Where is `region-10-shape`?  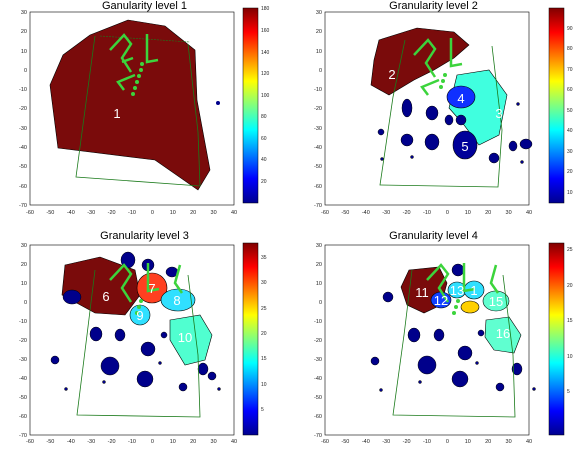
region-10-shape is located at coordinates (191, 340).